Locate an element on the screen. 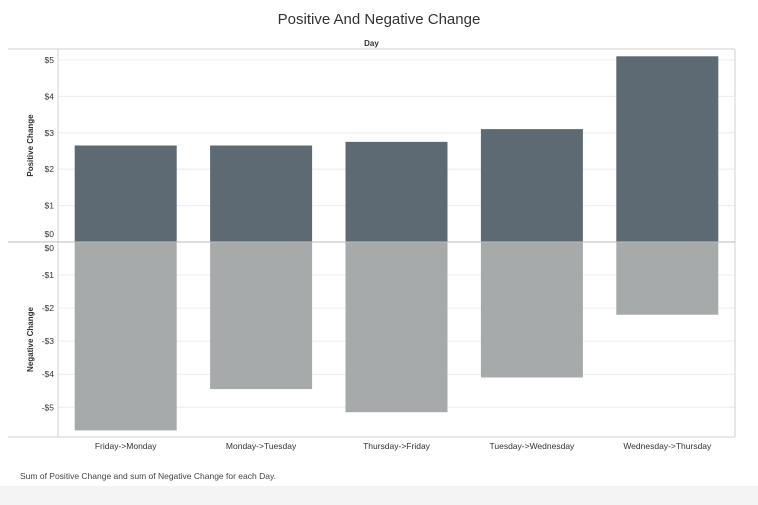 This screenshot has height=505, width=758. y-tick-label: -$1 is located at coordinates (48, 275).